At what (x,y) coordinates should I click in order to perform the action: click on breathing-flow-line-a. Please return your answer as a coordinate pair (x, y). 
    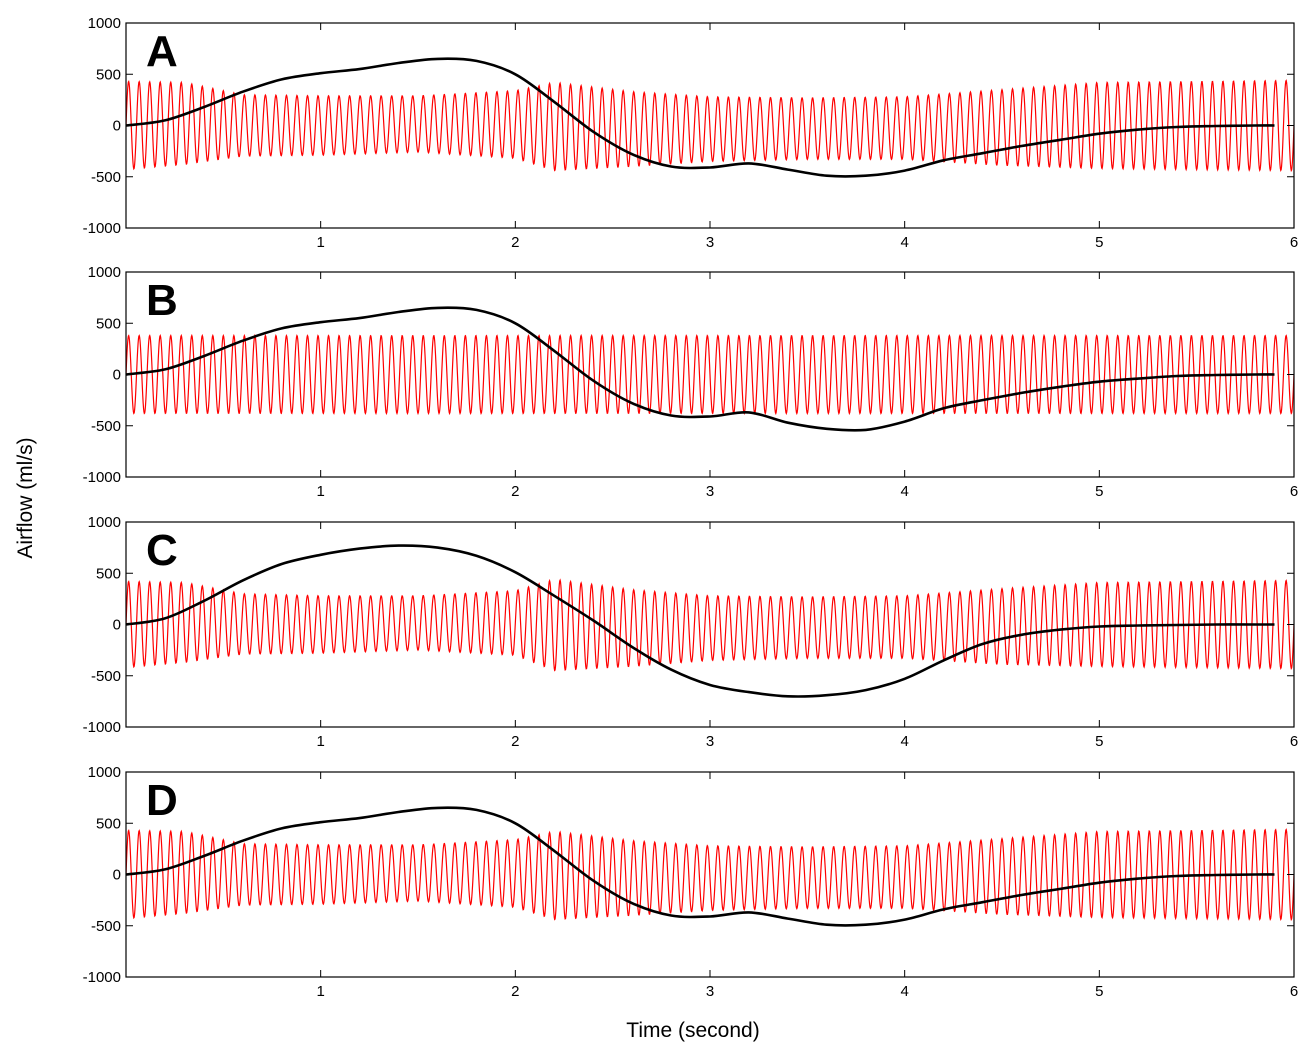
    Looking at the image, I should click on (700, 117).